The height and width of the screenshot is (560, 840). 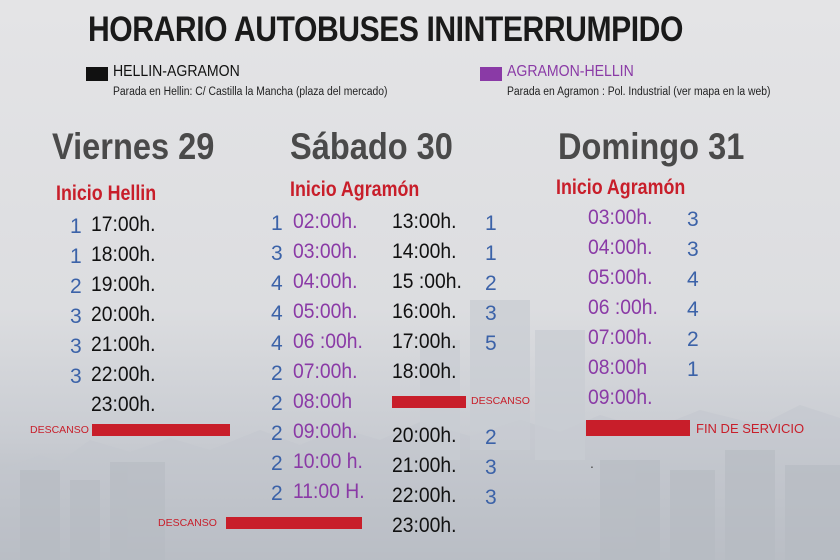 What do you see at coordinates (123, 284) in the screenshot?
I see `viernes-time: 19:00h.` at bounding box center [123, 284].